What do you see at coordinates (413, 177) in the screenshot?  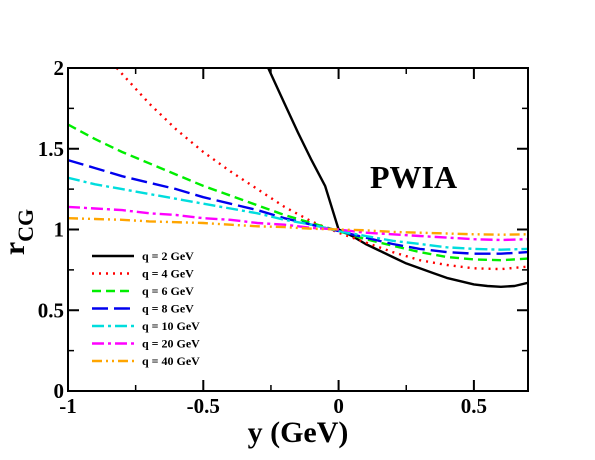 I see `annotation-pwia: PWIA` at bounding box center [413, 177].